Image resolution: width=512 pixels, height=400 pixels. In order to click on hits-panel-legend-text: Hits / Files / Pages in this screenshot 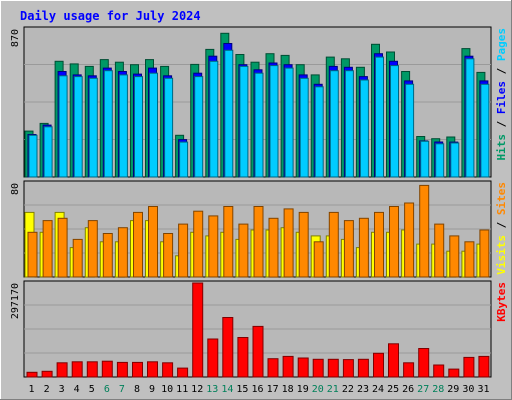, I will do `click(501, 94)`.